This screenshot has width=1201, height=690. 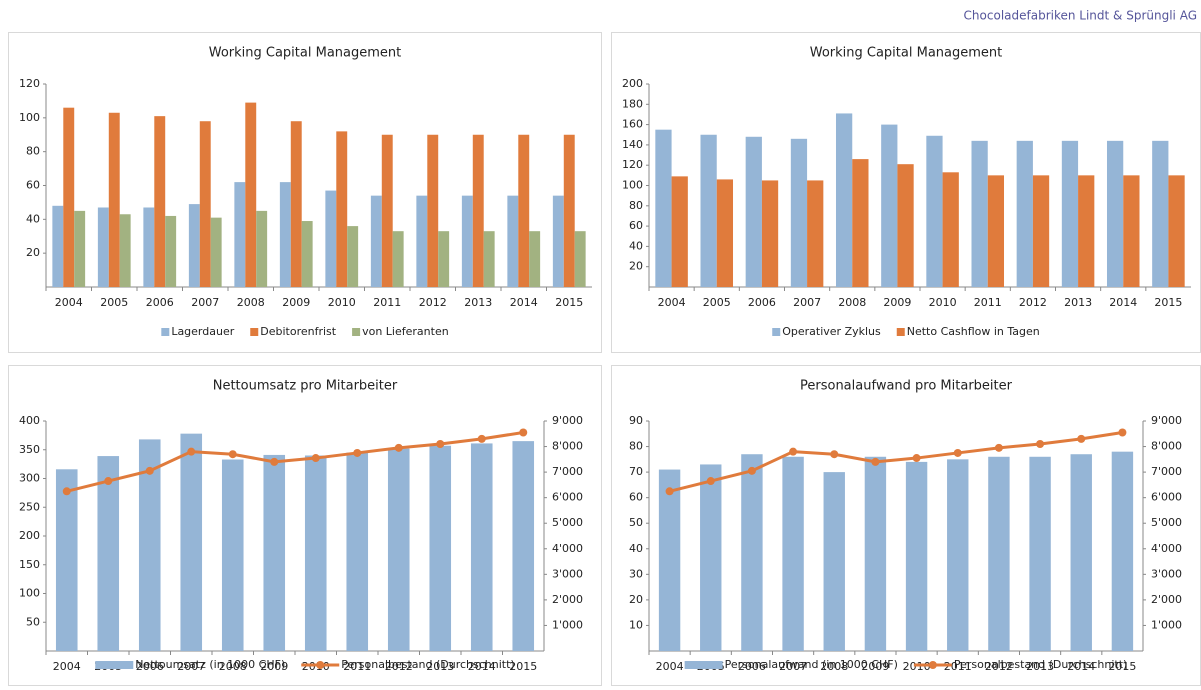 What do you see at coordinates (632, 124) in the screenshot?
I see `y-tick-label: 160` at bounding box center [632, 124].